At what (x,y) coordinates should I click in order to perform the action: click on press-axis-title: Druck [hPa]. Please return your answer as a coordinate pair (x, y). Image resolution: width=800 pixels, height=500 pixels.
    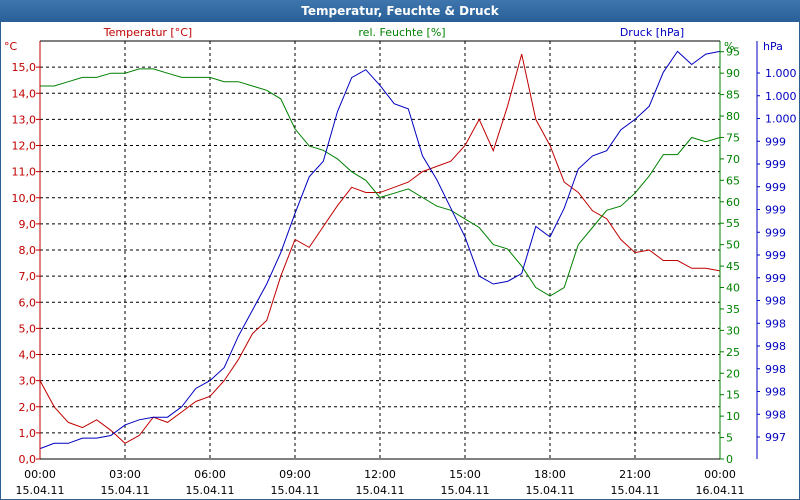
    Looking at the image, I should click on (652, 32).